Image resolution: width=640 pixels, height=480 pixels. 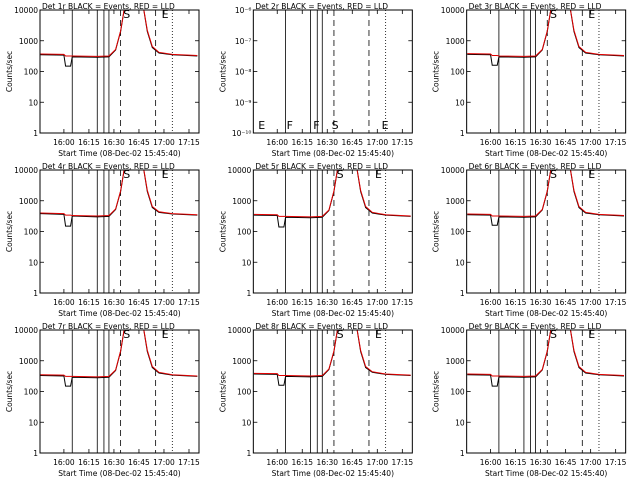 I want to click on y-tick-label: 10⁻⁶, so click(x=243, y=10).